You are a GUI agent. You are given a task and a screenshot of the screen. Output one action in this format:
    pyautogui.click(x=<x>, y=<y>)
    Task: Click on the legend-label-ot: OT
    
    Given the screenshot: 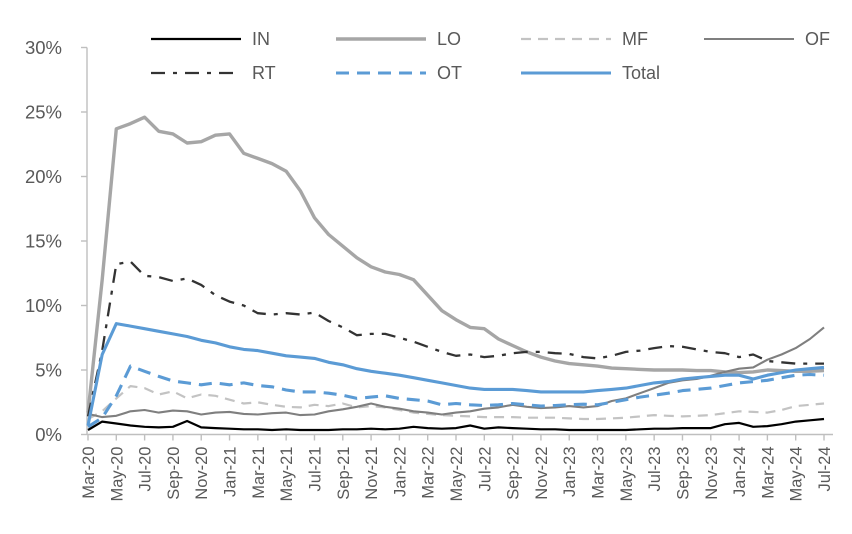 What is the action you would take?
    pyautogui.click(x=449, y=73)
    